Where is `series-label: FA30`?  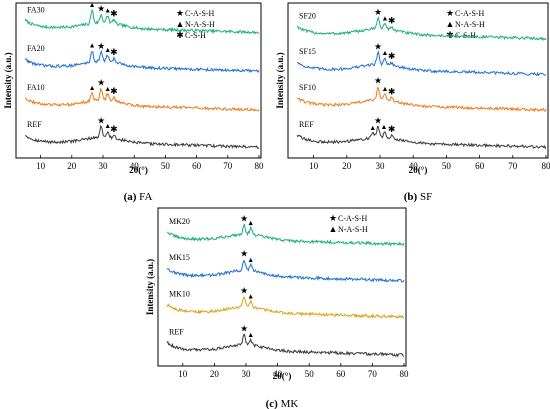 series-label: FA30 is located at coordinates (36, 9).